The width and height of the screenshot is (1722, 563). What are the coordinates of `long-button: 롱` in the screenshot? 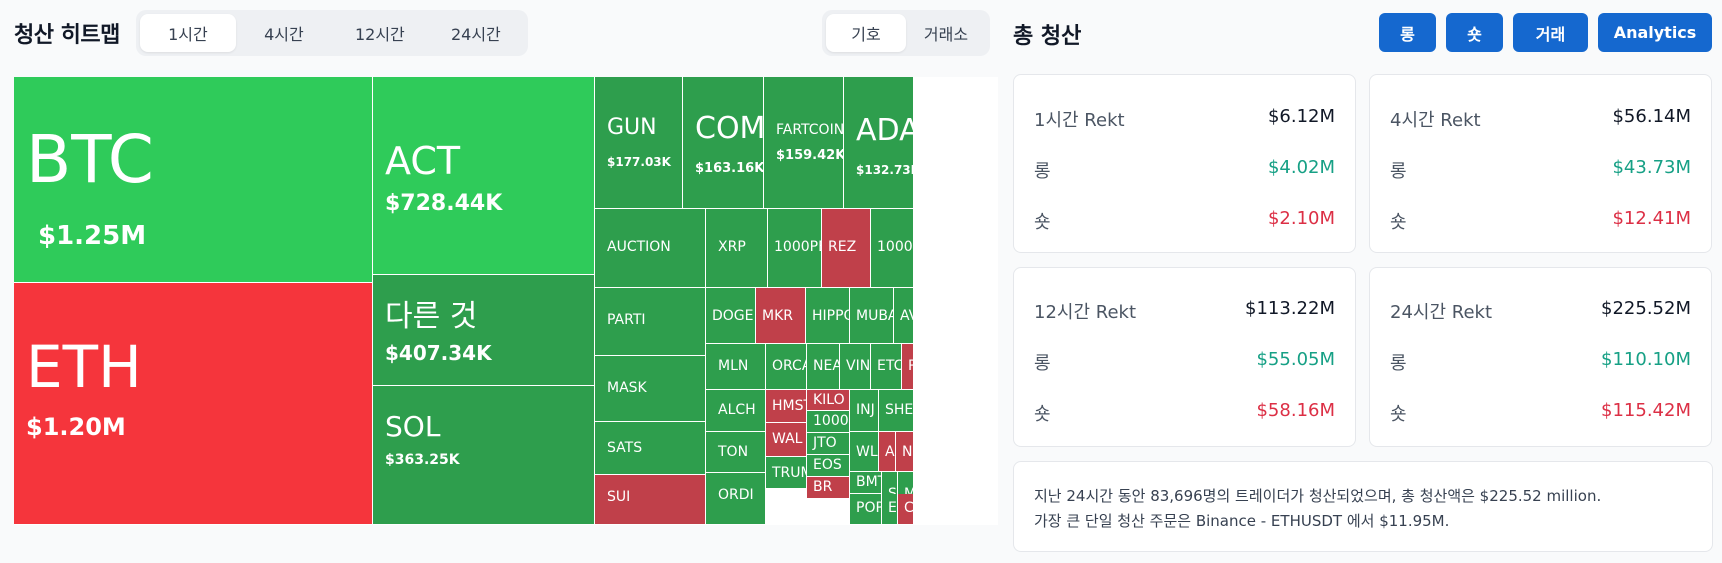 It's located at (1407, 32).